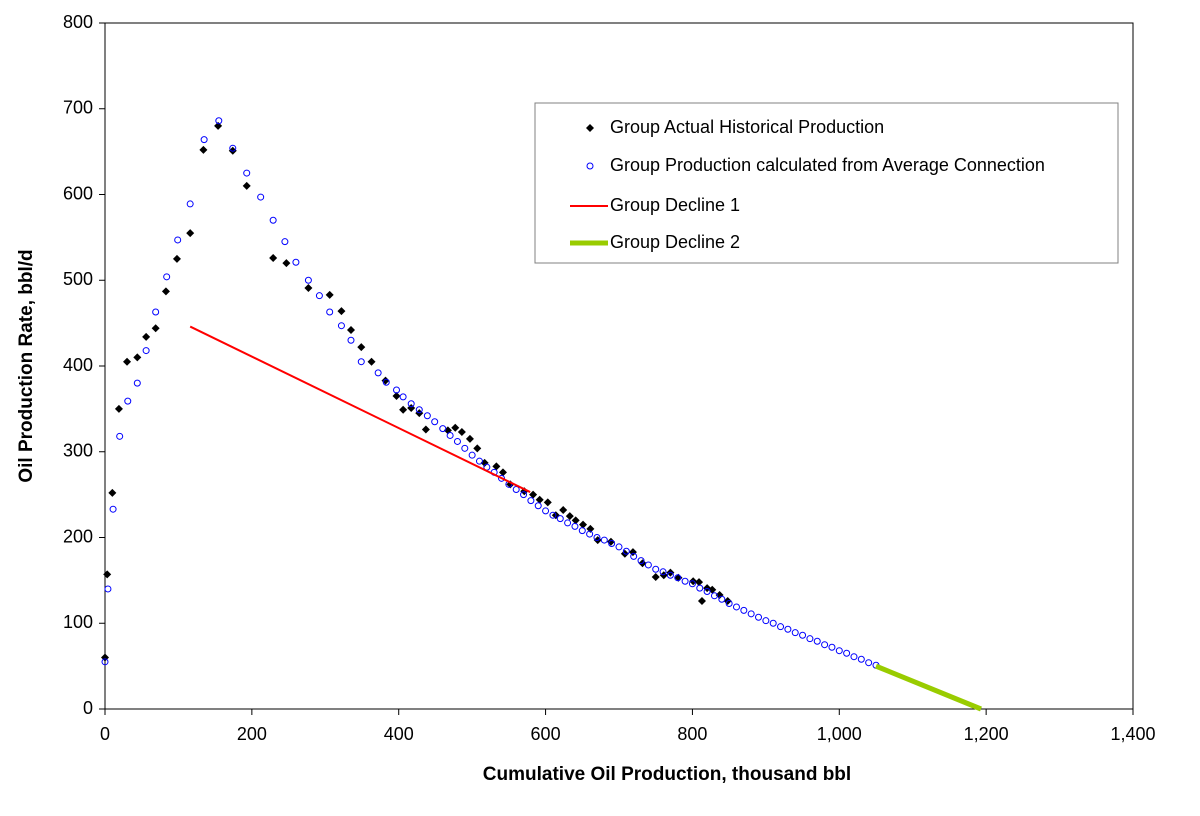 The height and width of the screenshot is (816, 1200). Describe the element at coordinates (839, 734) in the screenshot. I see `x-tick-label: 1,000` at that location.